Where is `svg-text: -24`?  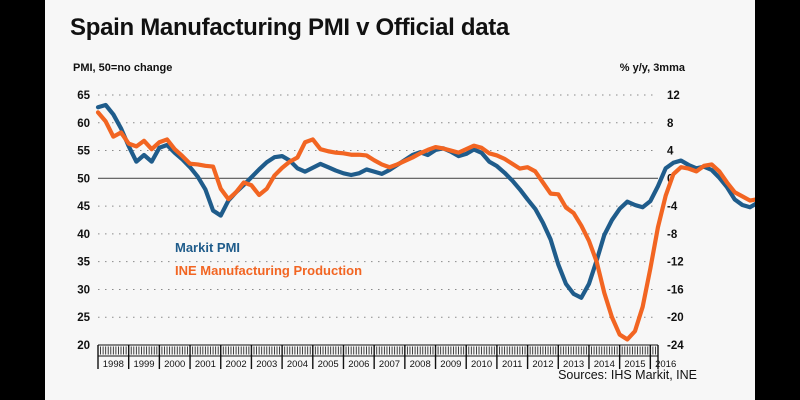
svg-text: -24 is located at coordinates (675, 346).